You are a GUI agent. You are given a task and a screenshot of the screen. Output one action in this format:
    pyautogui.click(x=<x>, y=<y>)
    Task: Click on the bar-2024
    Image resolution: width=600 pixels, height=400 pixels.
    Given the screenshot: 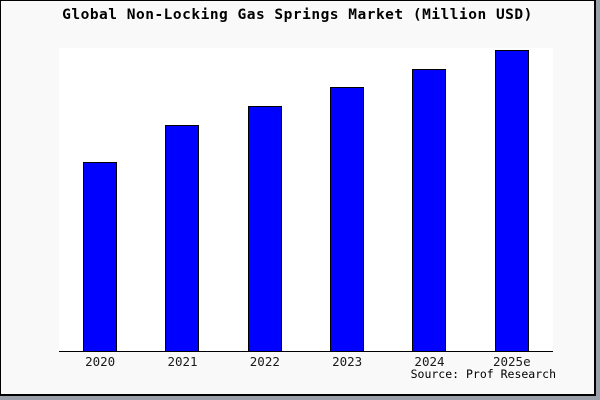 What is the action you would take?
    pyautogui.click(x=429, y=210)
    